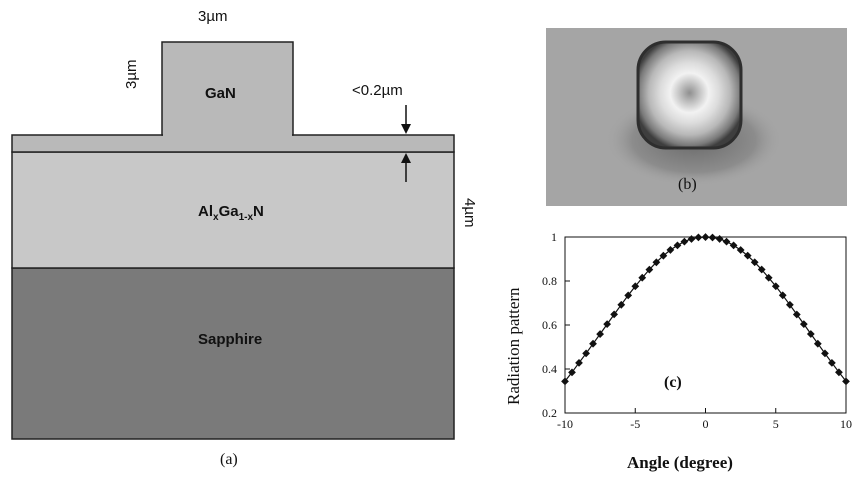 Image resolution: width=852 pixels, height=477 pixels. I want to click on y-tick-label: 0.4, so click(549, 369).